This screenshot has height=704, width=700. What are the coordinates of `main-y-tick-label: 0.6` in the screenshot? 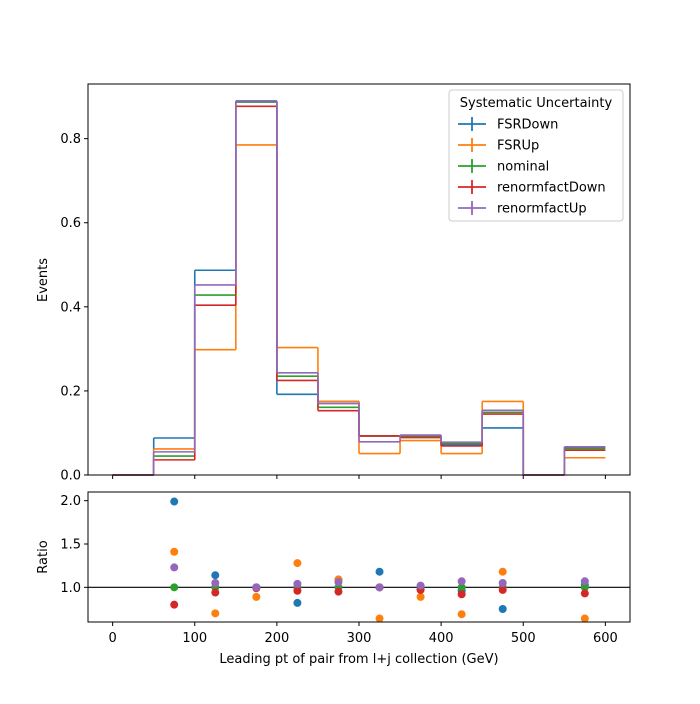 It's located at (70, 223).